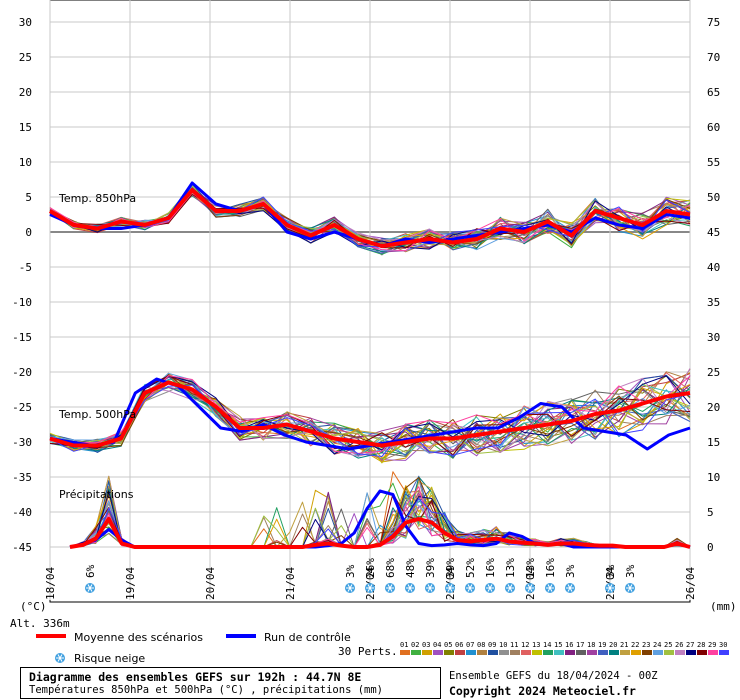  What do you see at coordinates (713, 407) in the screenshot?
I see `right-tick-label: 20` at bounding box center [713, 407].